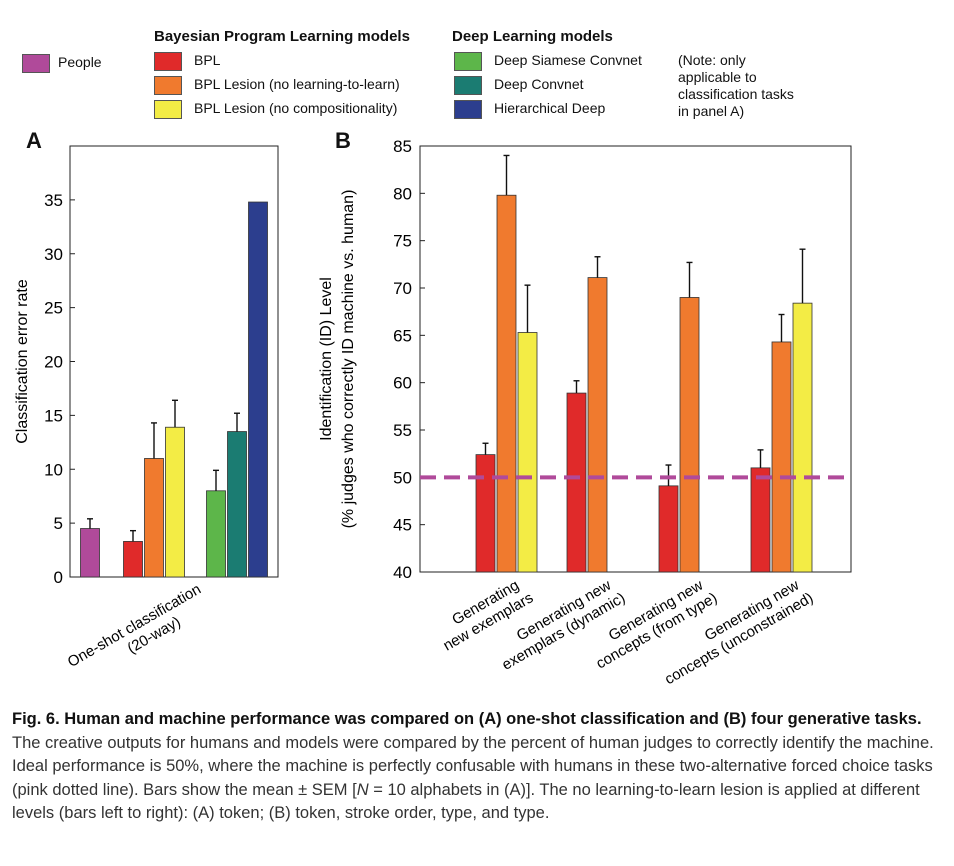 This screenshot has height=866, width=954. What do you see at coordinates (550, 108) in the screenshot?
I see `legend-label-hier: Hierarchical Deep` at bounding box center [550, 108].